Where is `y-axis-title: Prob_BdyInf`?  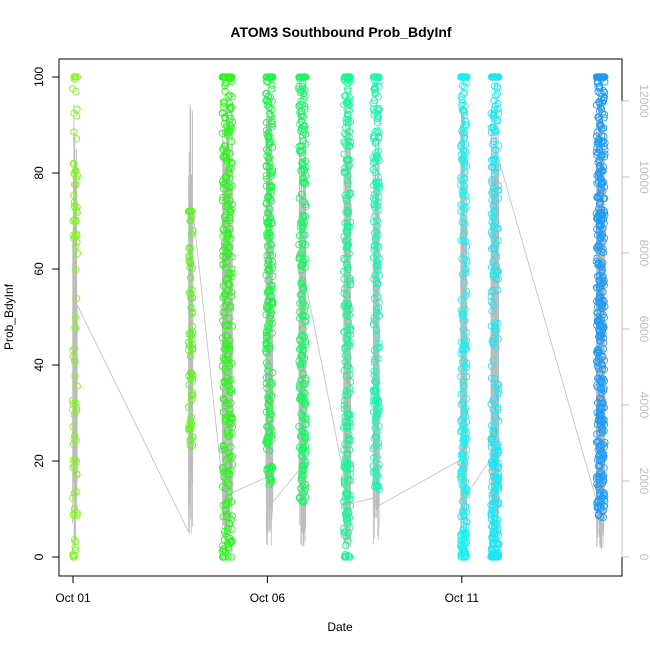 y-axis-title: Prob_BdyInf is located at coordinates (9, 316).